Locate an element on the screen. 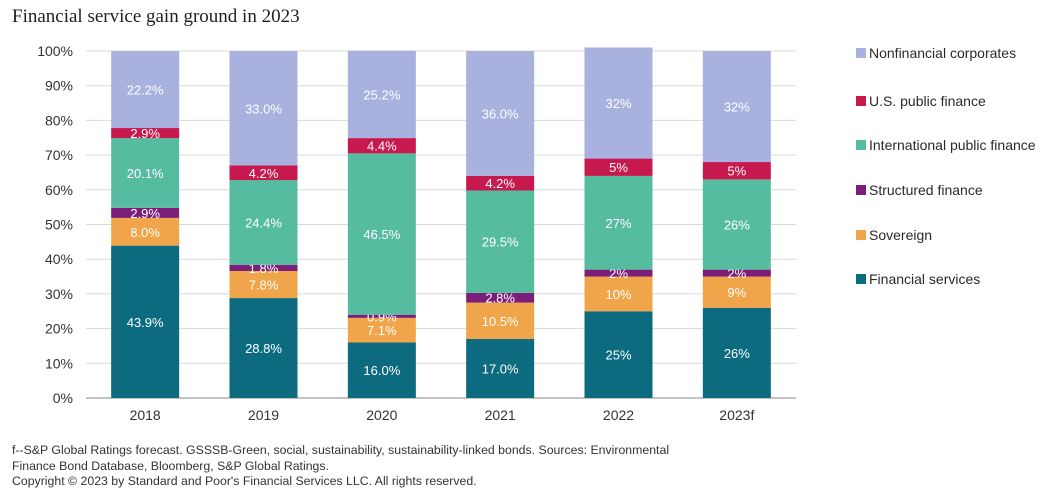  chart-title: Financial service gain ground in 2023 is located at coordinates (156, 16).